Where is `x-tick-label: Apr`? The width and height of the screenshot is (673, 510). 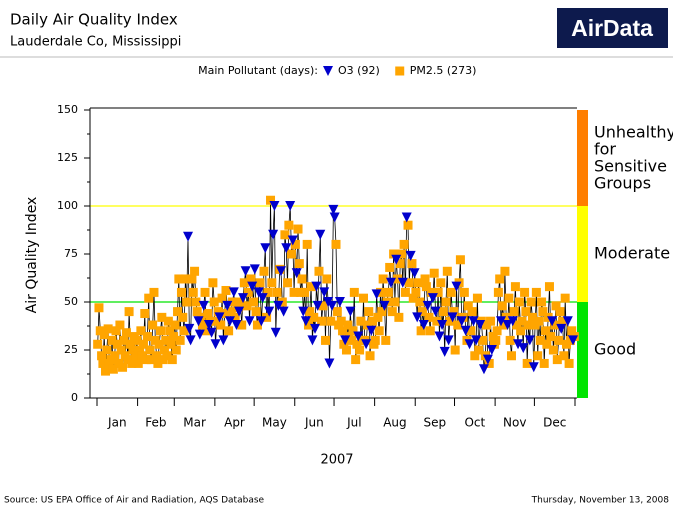 x-tick-label: Apr is located at coordinates (234, 423).